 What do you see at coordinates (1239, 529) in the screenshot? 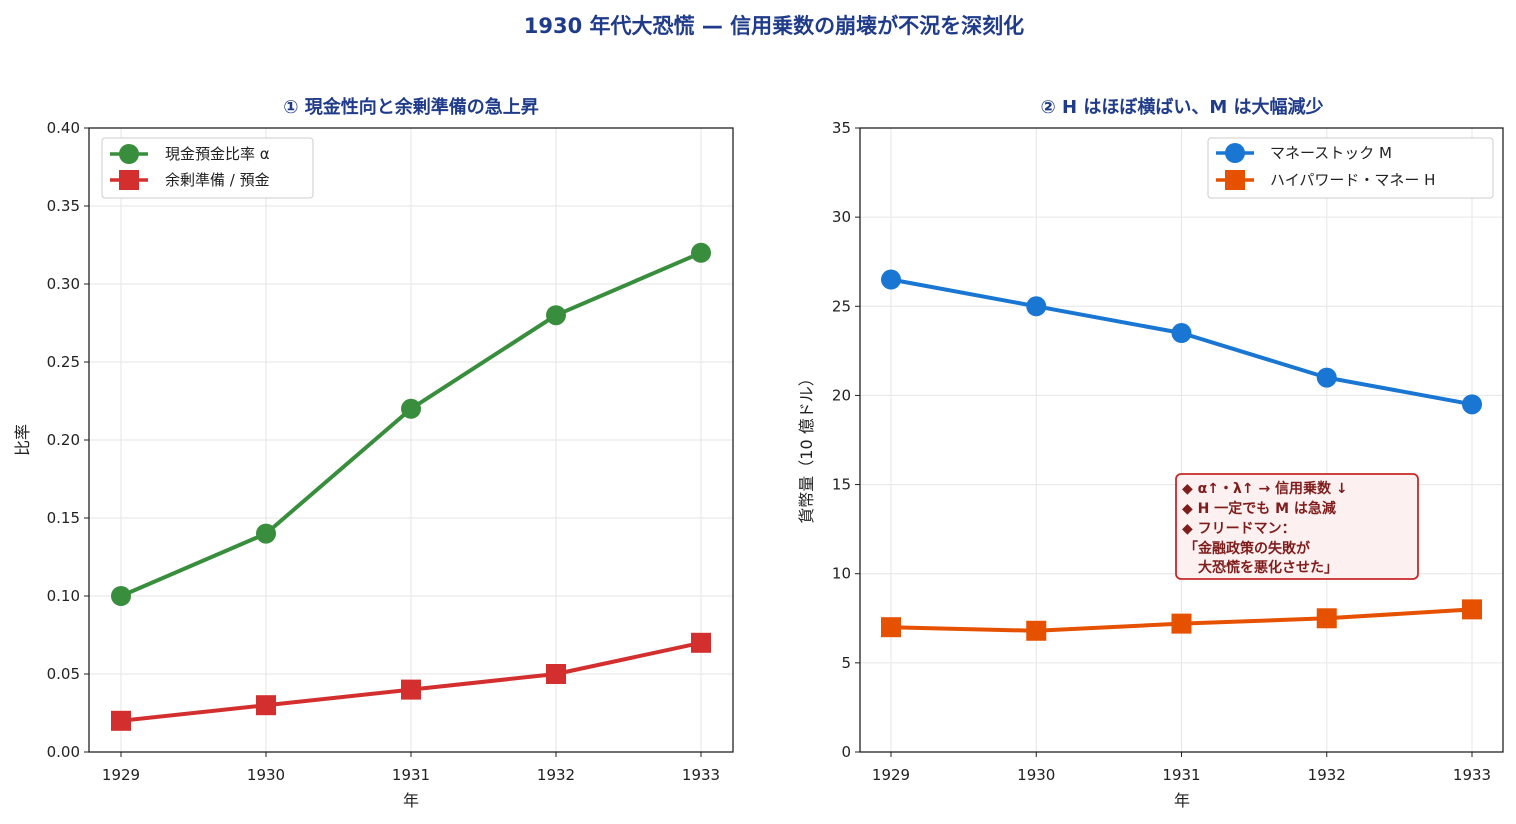
I see `annotation-line: ◆ フリードマン：` at bounding box center [1239, 529].